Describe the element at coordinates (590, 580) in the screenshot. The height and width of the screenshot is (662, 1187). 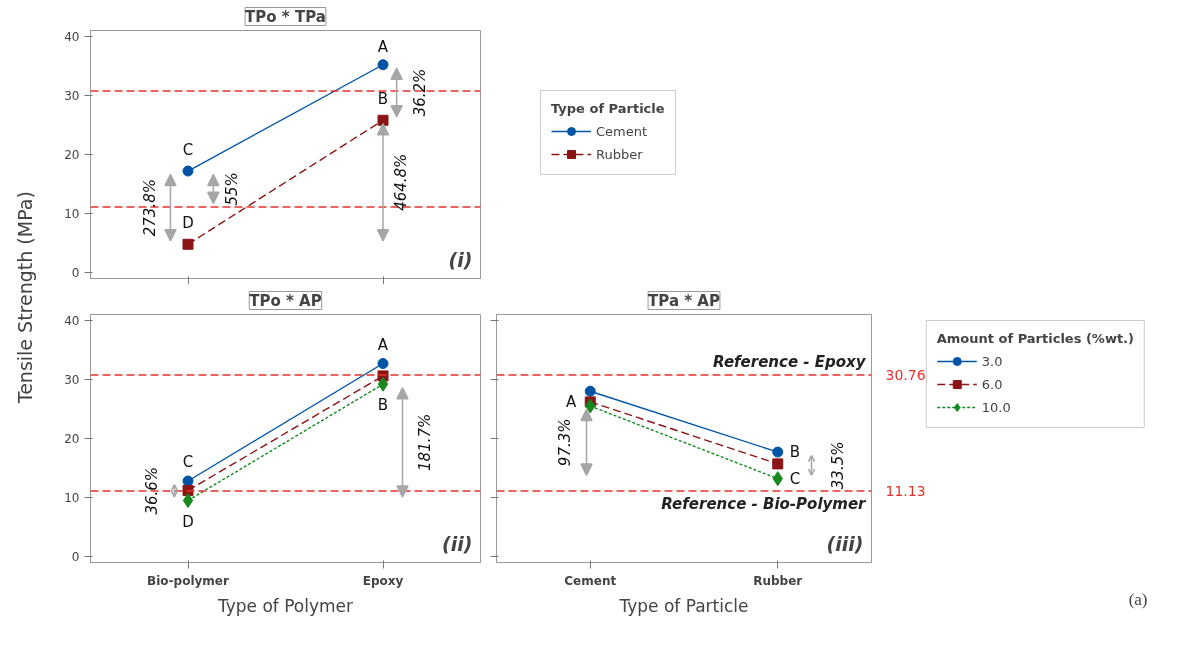
I see `x-tick-label: Cement` at that location.